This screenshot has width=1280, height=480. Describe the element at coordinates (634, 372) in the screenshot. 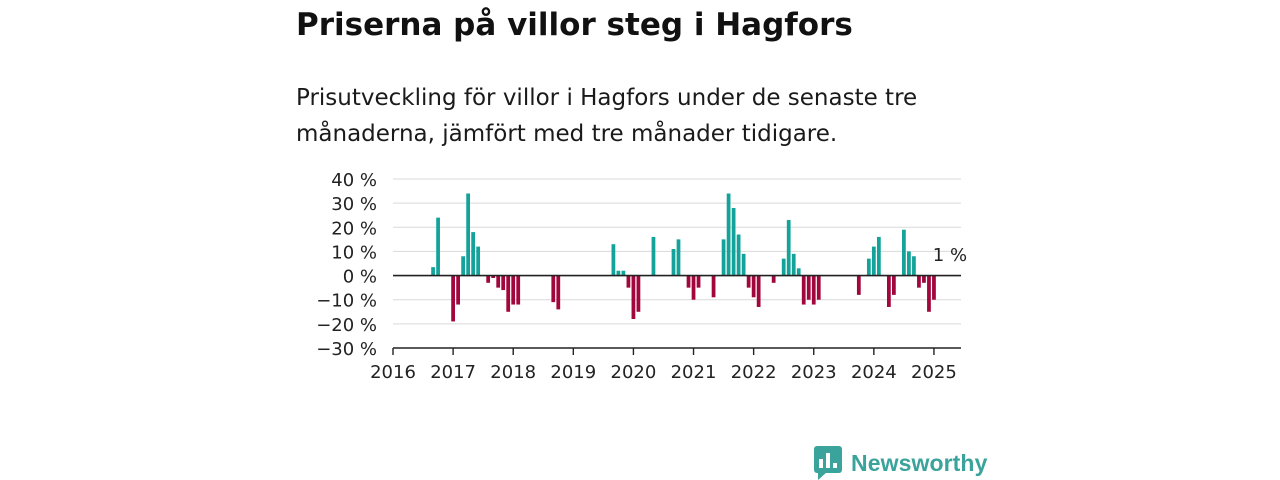

I see `x-tick-label: 2020` at that location.